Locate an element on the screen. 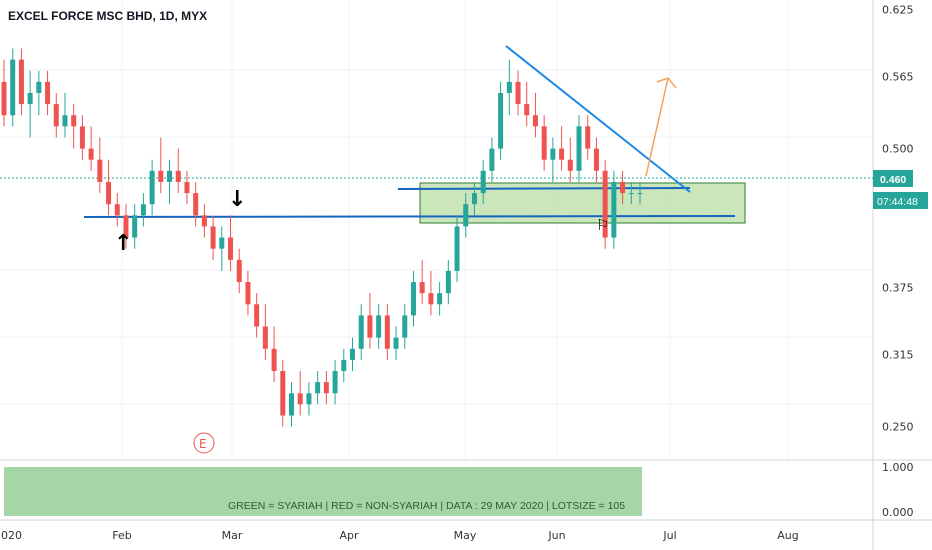 This screenshot has width=932, height=550. earnings-marker-circle is located at coordinates (204, 443).